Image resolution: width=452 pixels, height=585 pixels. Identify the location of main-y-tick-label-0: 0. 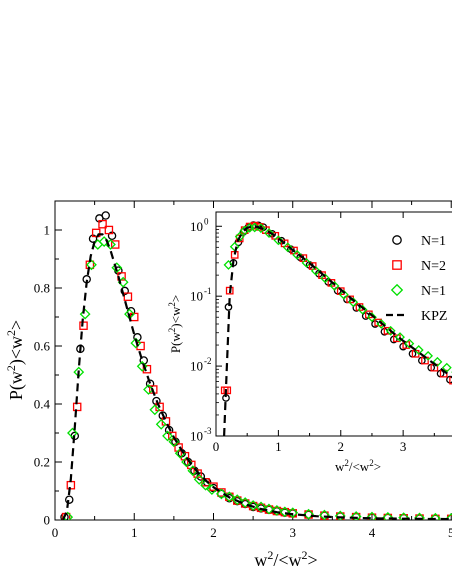
(47, 520).